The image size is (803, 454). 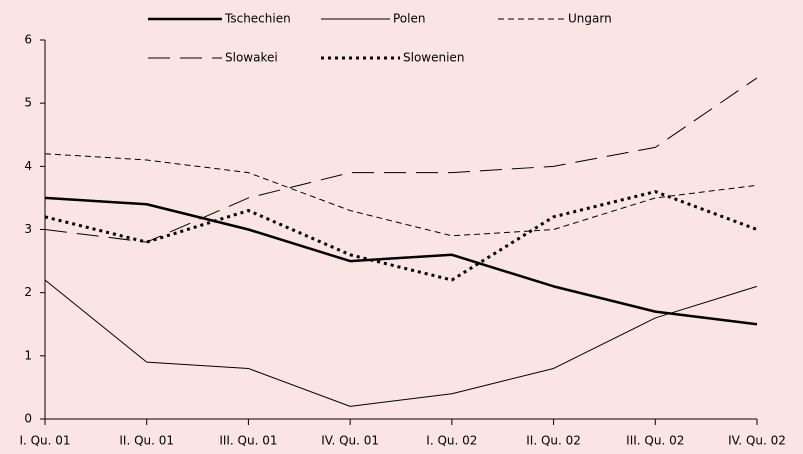 I want to click on y-tick-label: 3, so click(x=28, y=229).